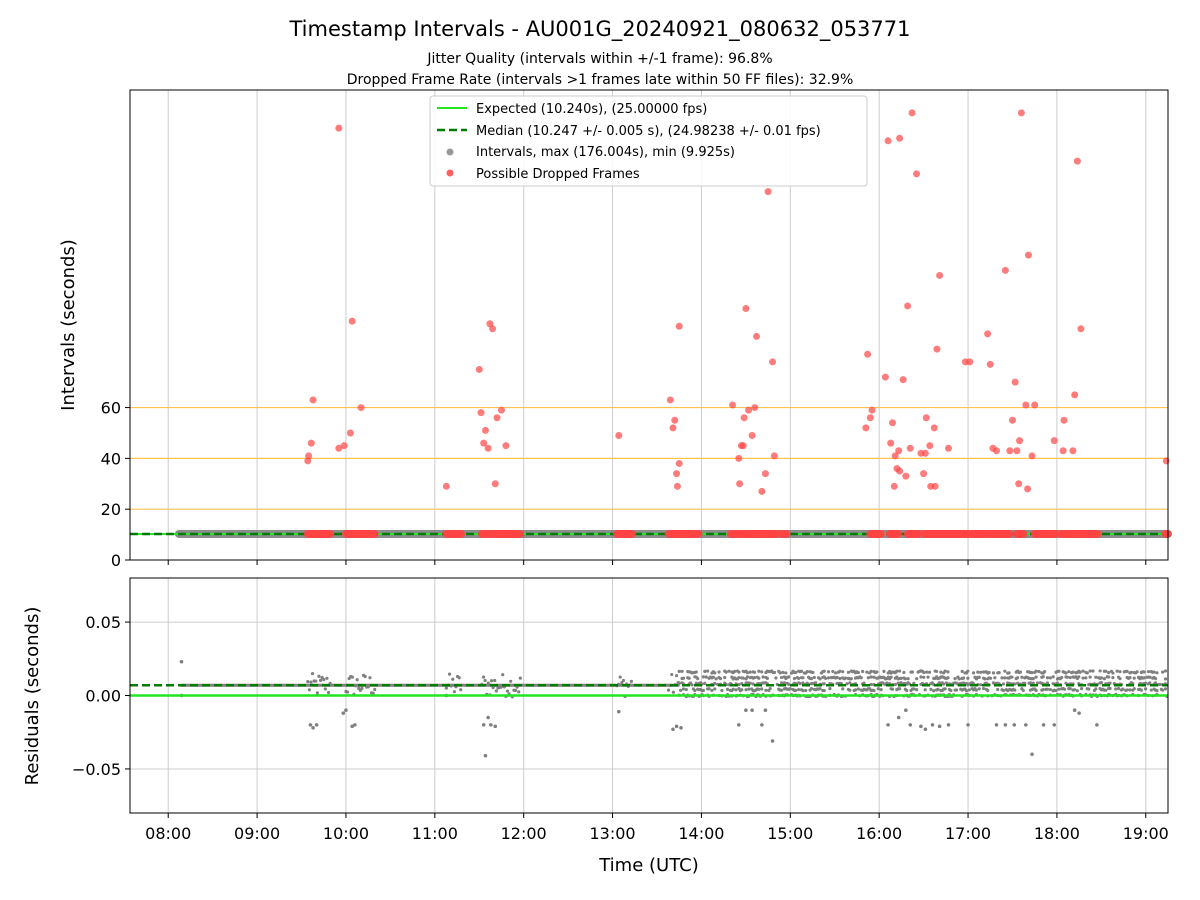  I want to click on legend-dropped-swatch, so click(450, 173).